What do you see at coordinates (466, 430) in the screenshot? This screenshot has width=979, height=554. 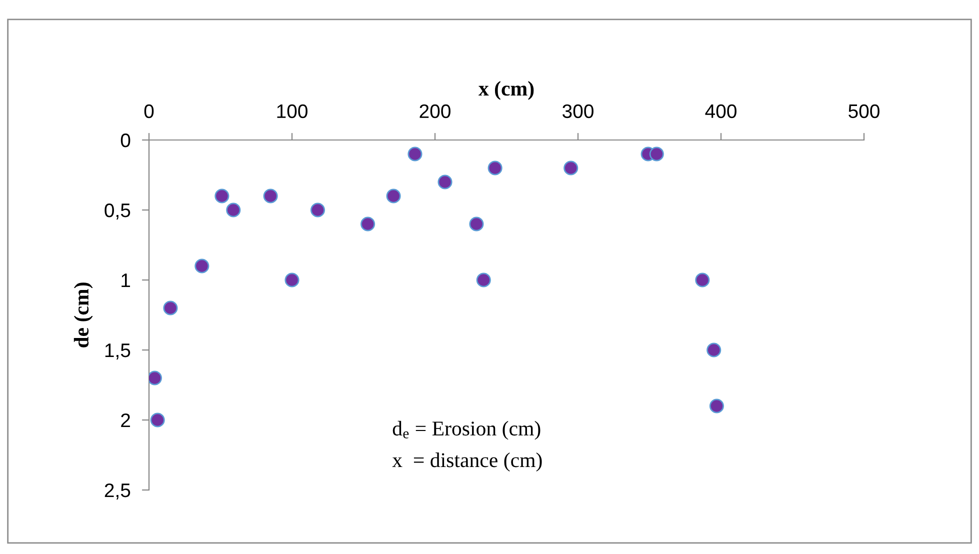 I see `annotation: d$_{e}$ = Erosion (cm)` at bounding box center [466, 430].